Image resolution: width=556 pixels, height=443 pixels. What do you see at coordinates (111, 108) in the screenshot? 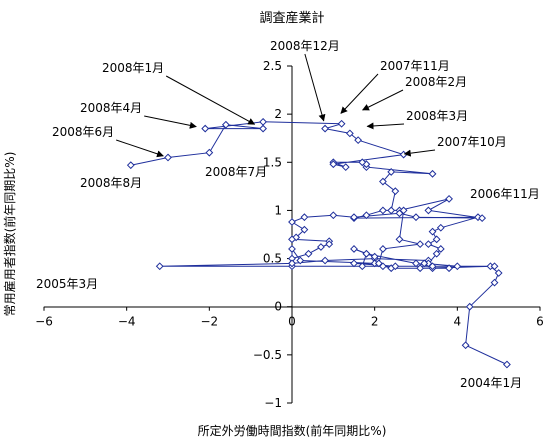
I see `annotation-label: 2008年4月` at bounding box center [111, 108].